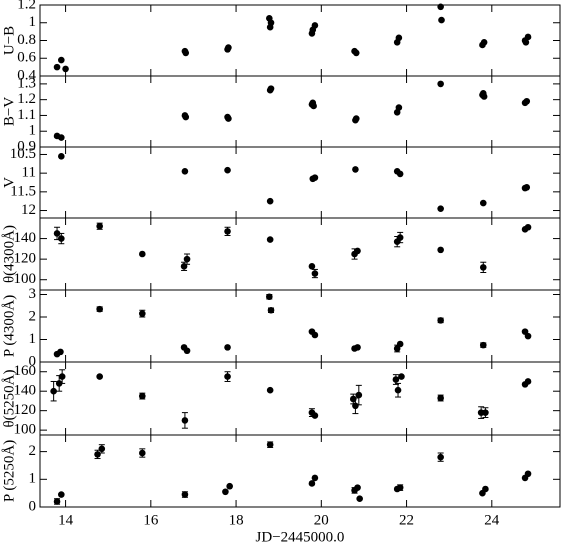  Describe the element at coordinates (321, 520) in the screenshot. I see `x-tick-label: 20` at that location.